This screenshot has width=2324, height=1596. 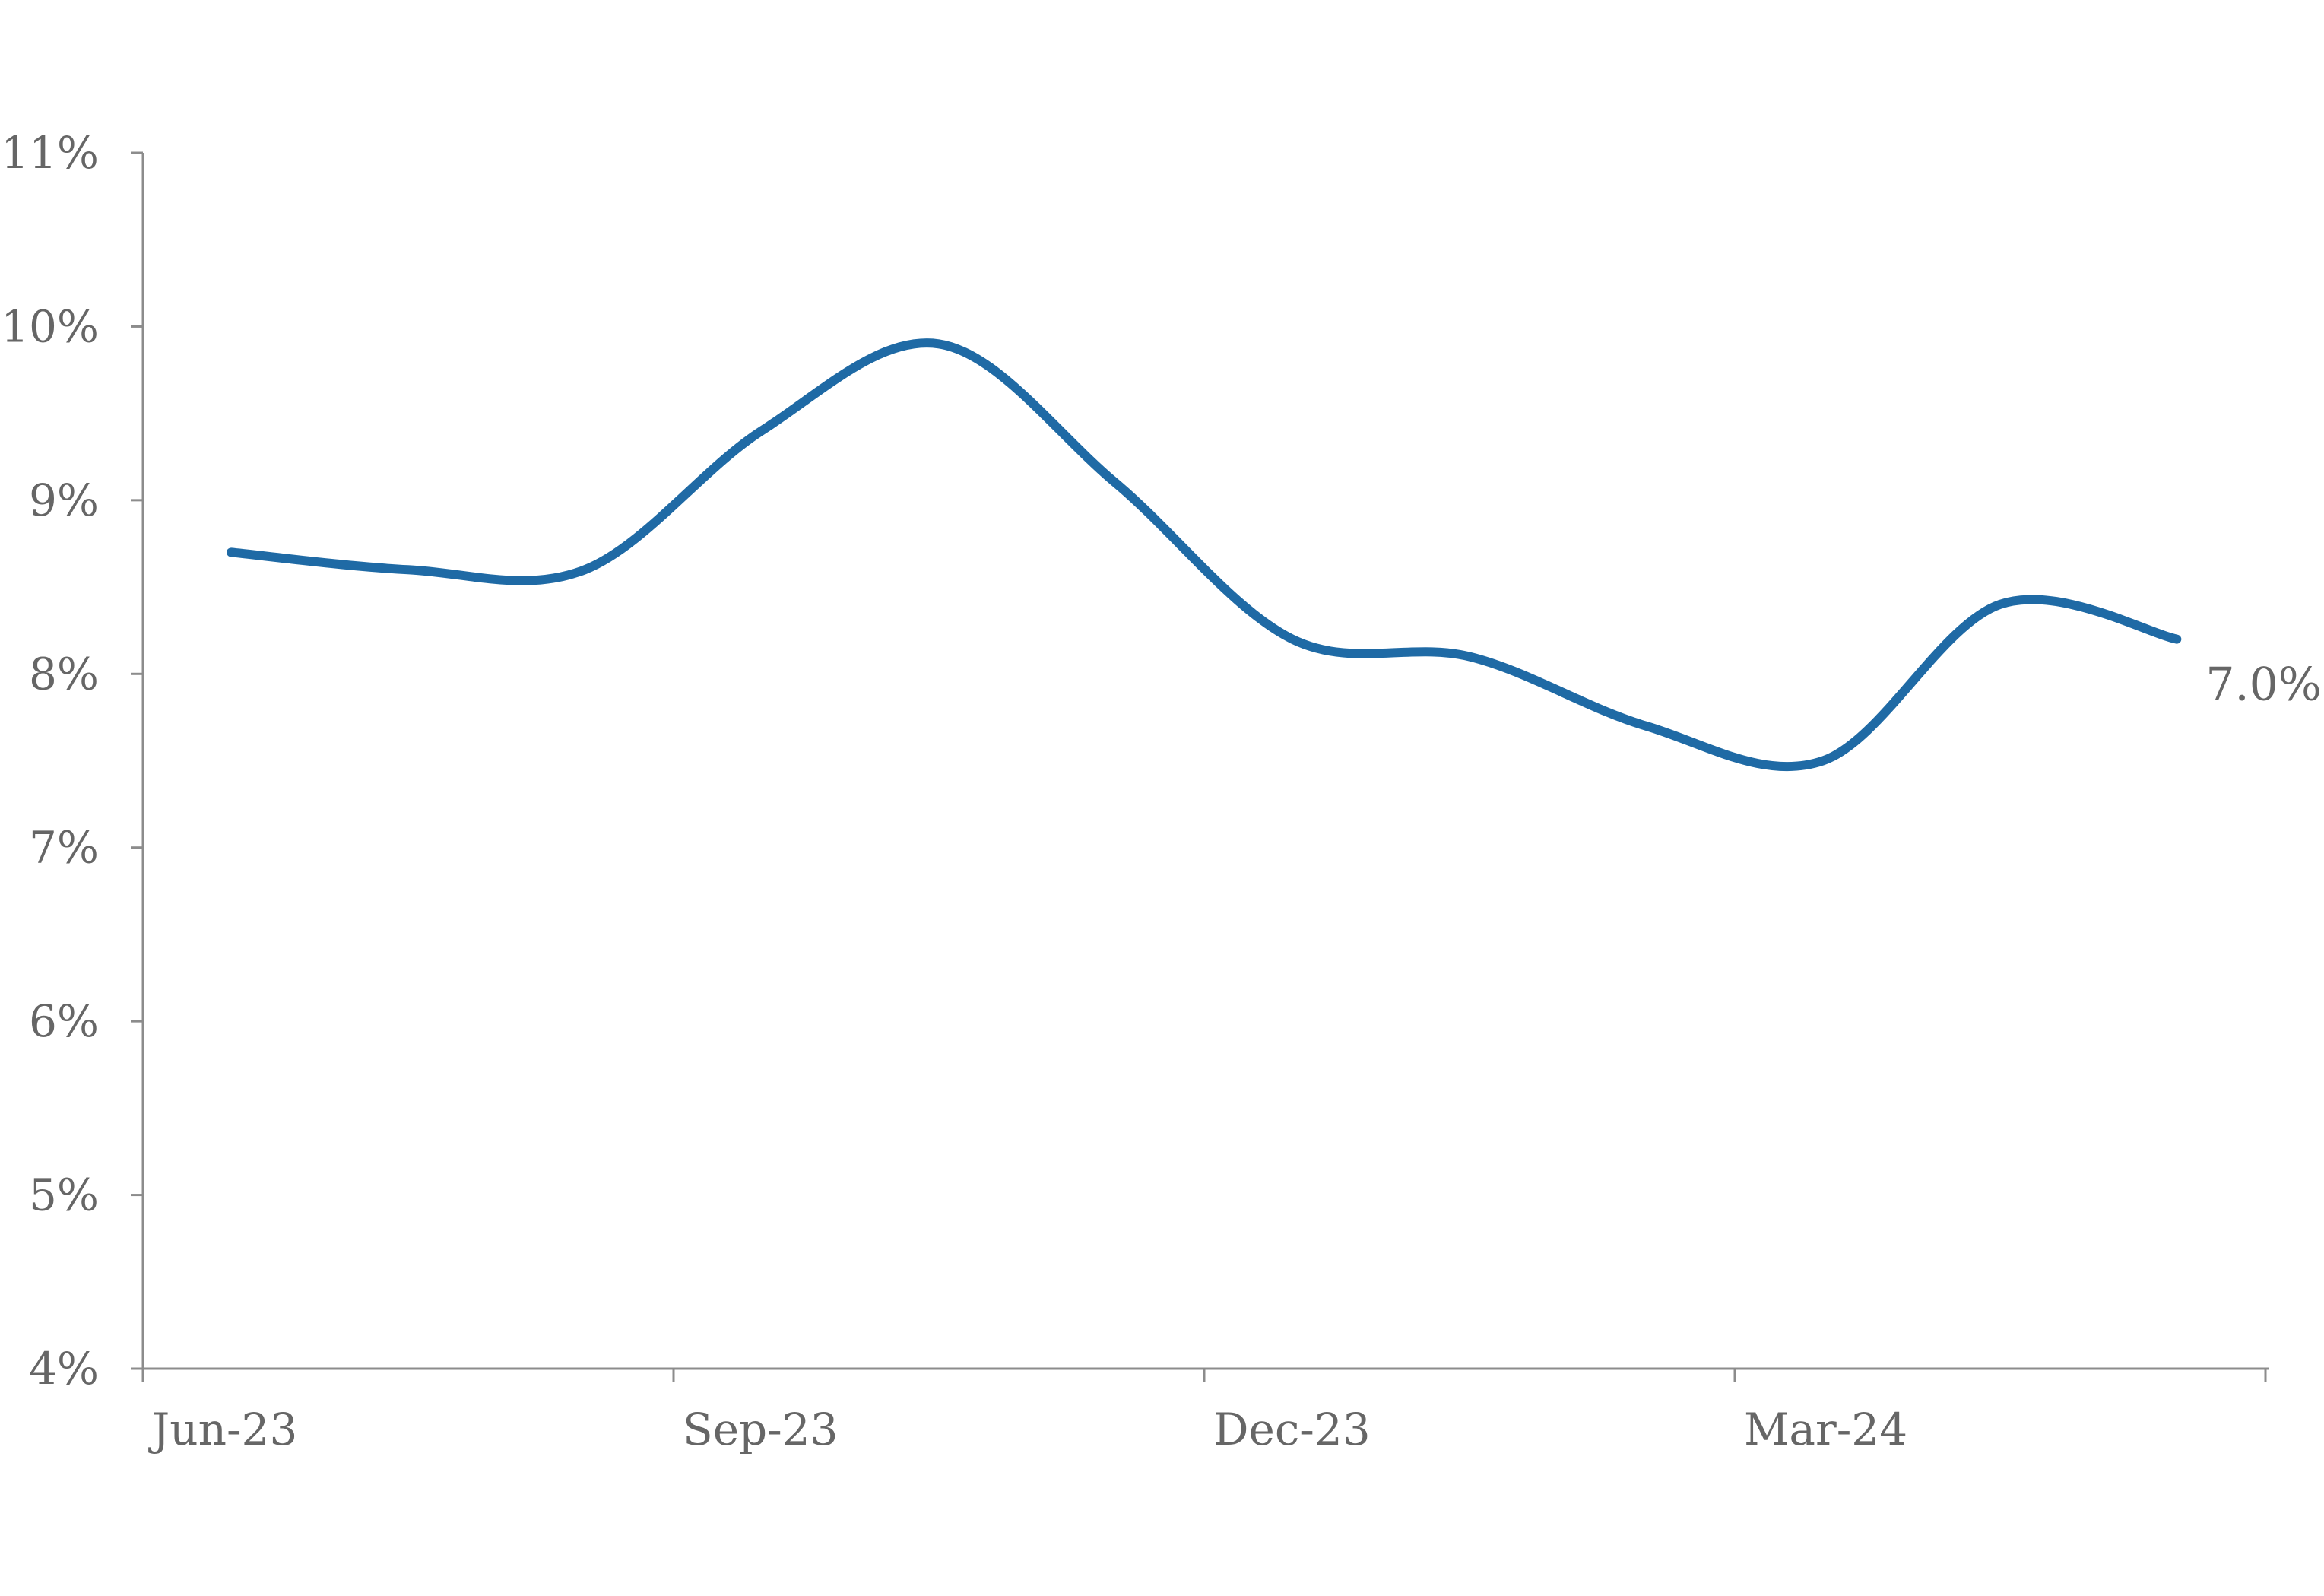 I want to click on y-tick-label: 7%, so click(x=64, y=848).